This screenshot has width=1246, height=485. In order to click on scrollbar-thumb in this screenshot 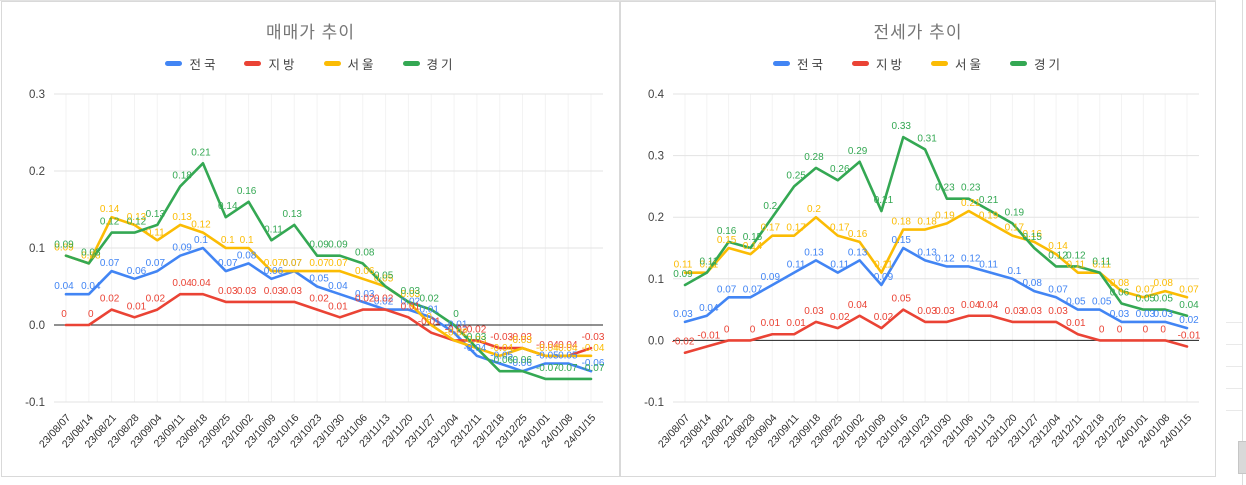, I will do `click(1242, 457)`.